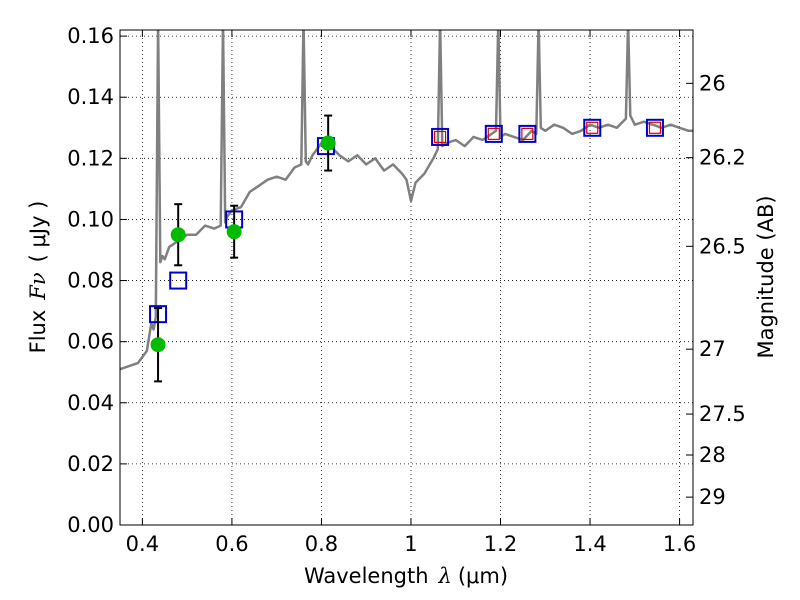 The height and width of the screenshot is (600, 800). I want to click on x-tick-label: 1.2, so click(500, 544).